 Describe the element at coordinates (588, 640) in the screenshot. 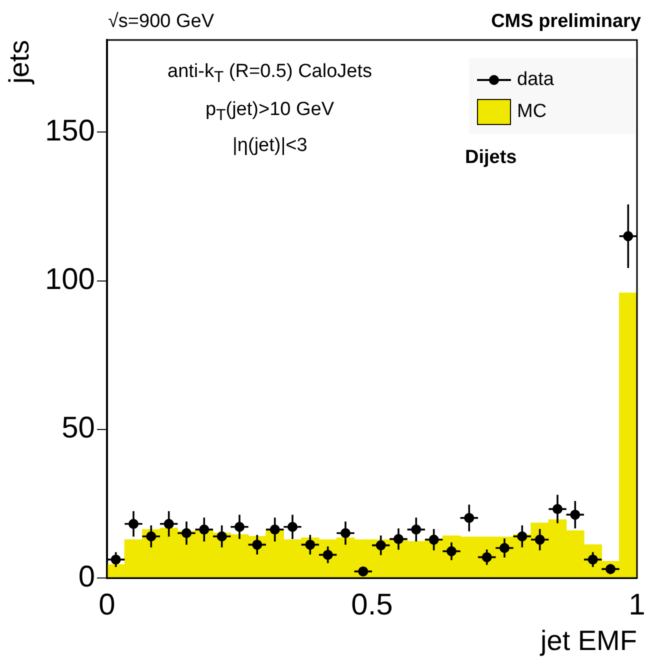

I see `x-axis-title: jet EMF` at that location.